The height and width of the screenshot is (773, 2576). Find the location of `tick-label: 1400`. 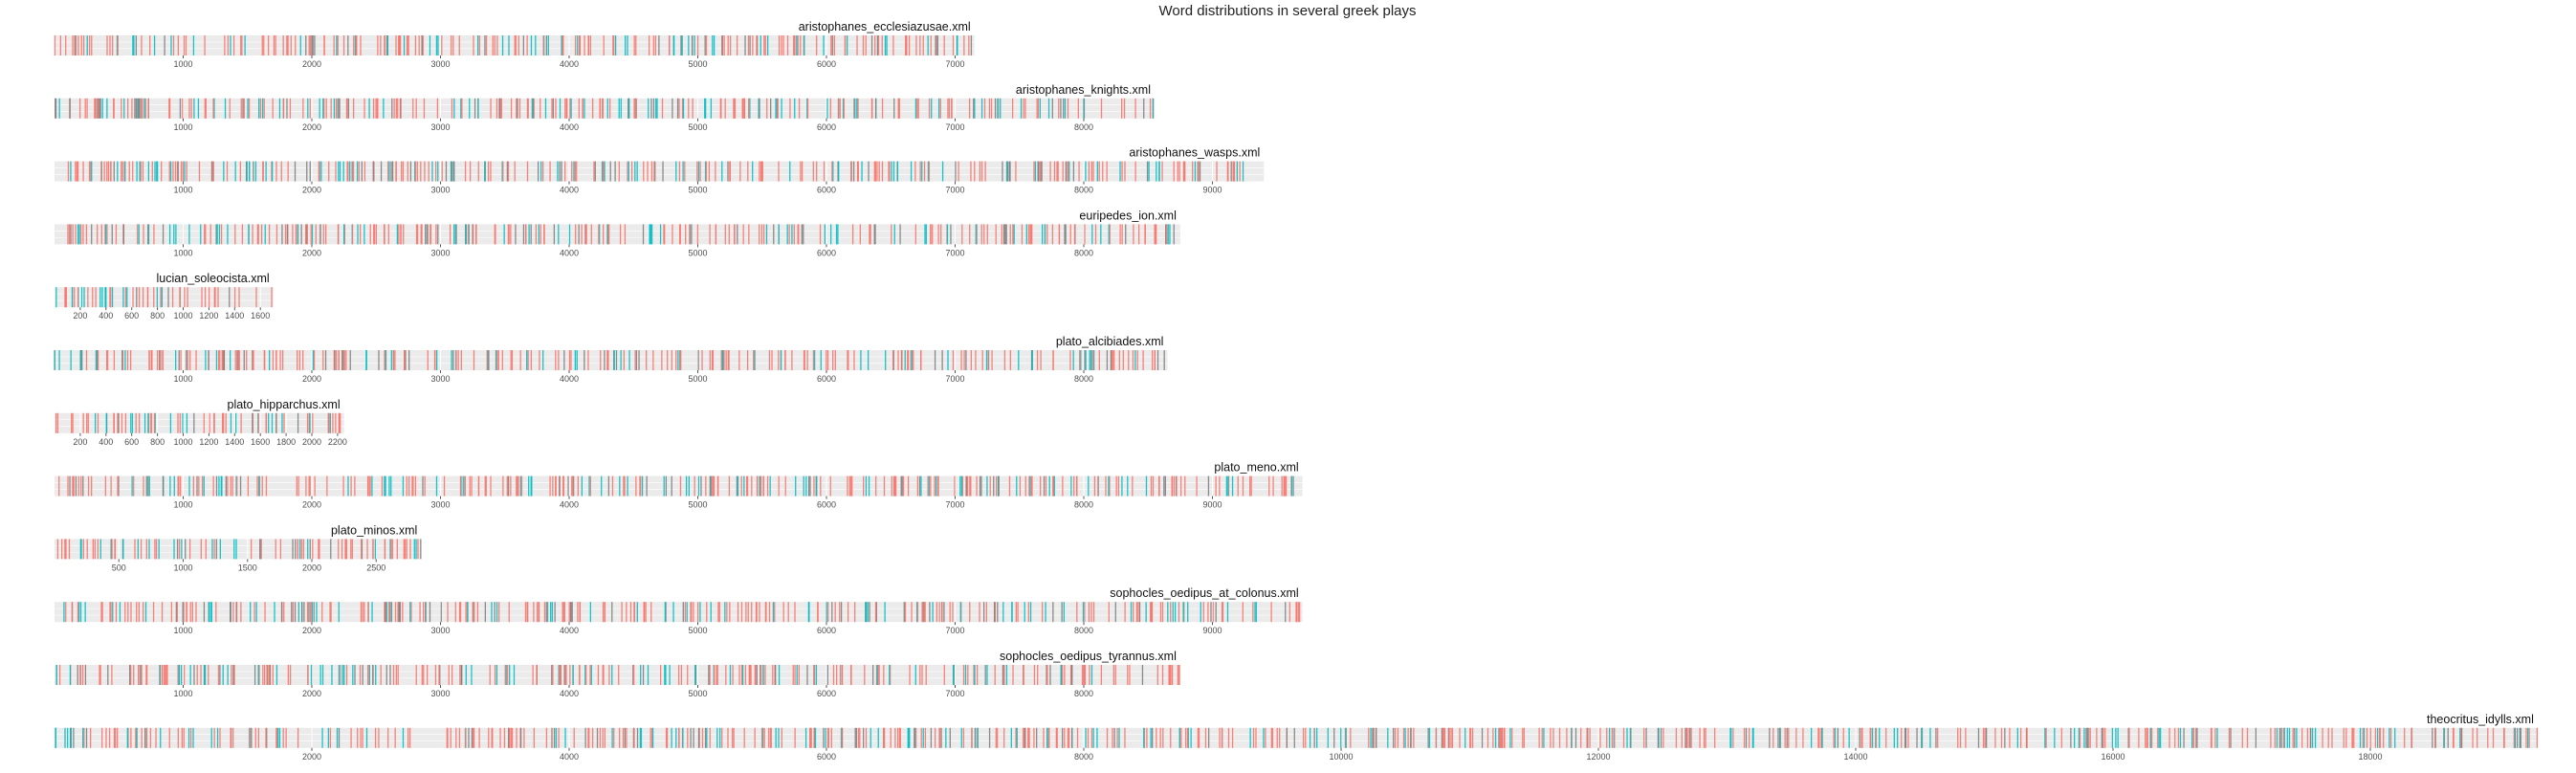

tick-label: 1400 is located at coordinates (234, 442).